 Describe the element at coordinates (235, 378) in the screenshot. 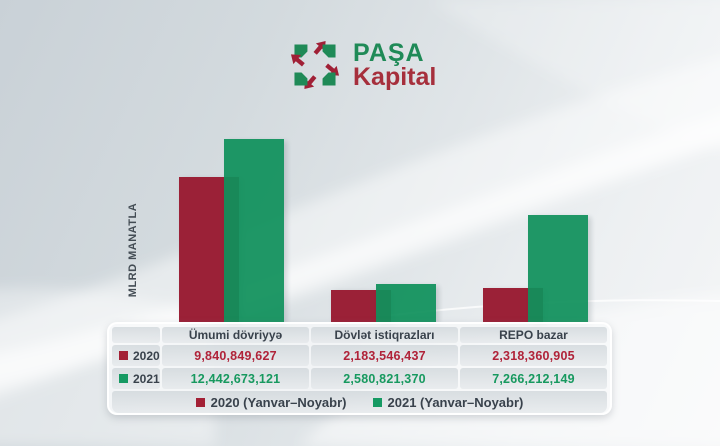

I see `value-2021-umumi: 12,442,673,121` at that location.